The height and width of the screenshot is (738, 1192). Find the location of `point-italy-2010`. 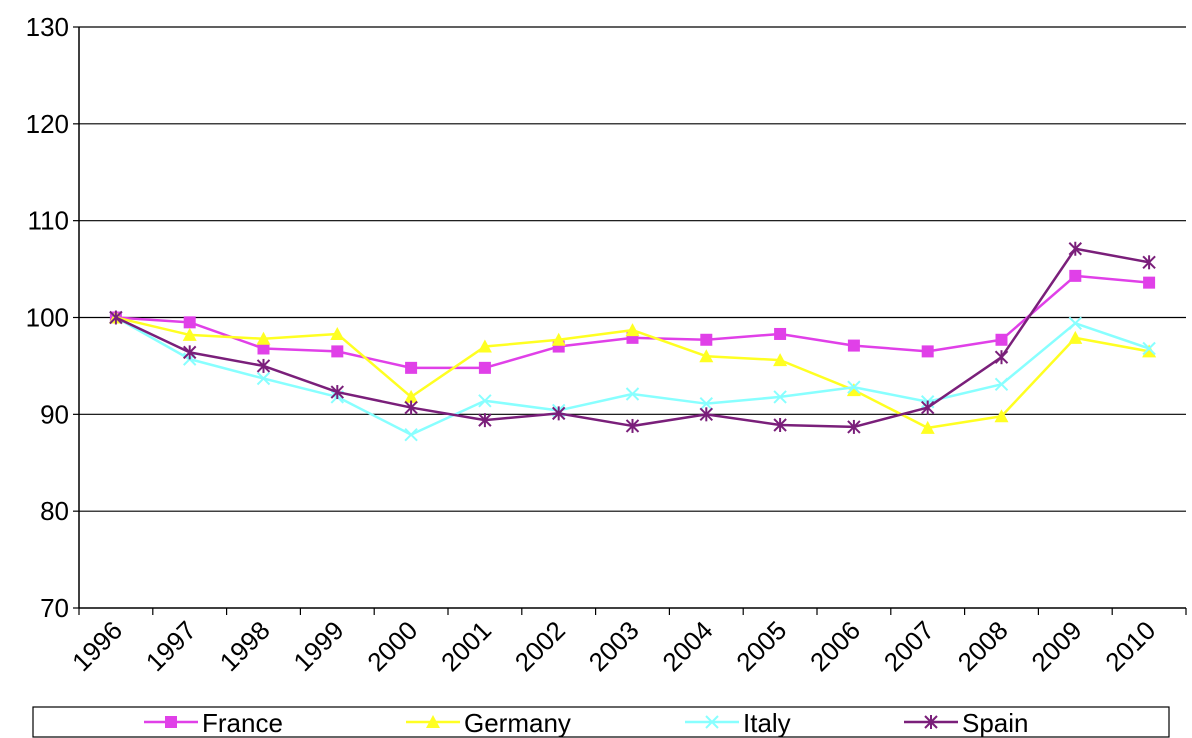

point-italy-2010 is located at coordinates (1149, 348).